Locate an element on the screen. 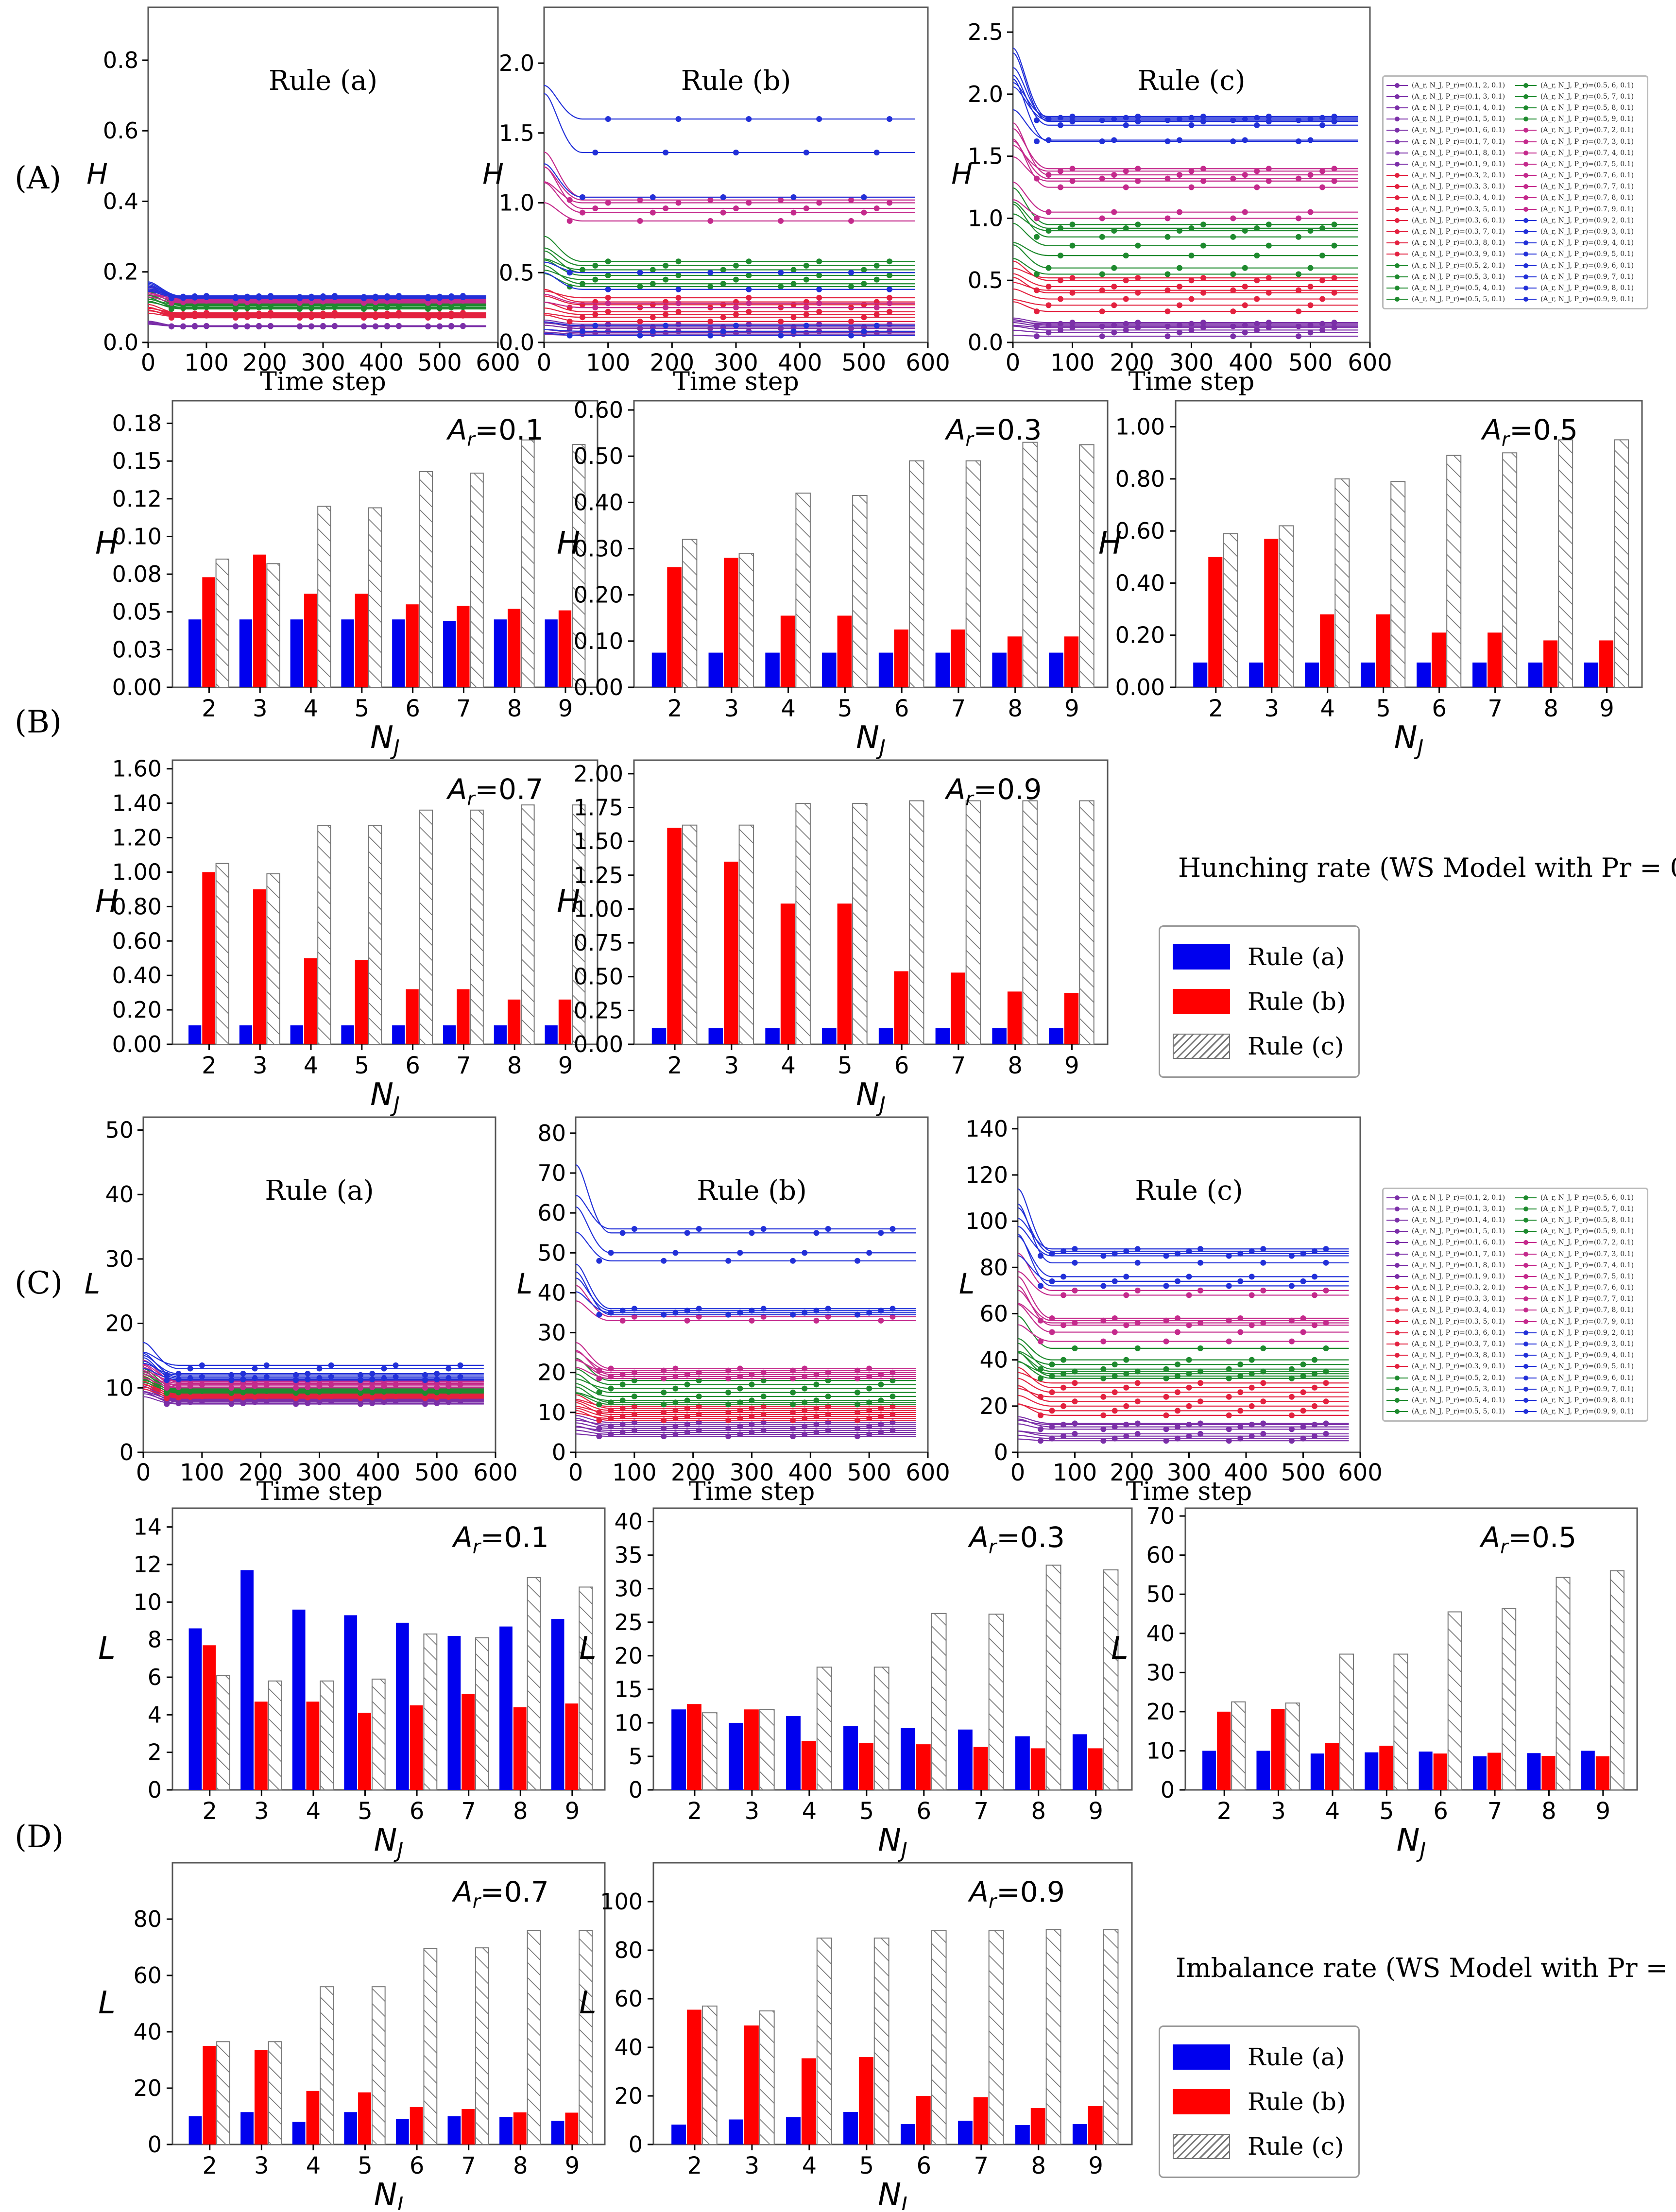  x-tick-label: 400 is located at coordinates (1246, 1473).